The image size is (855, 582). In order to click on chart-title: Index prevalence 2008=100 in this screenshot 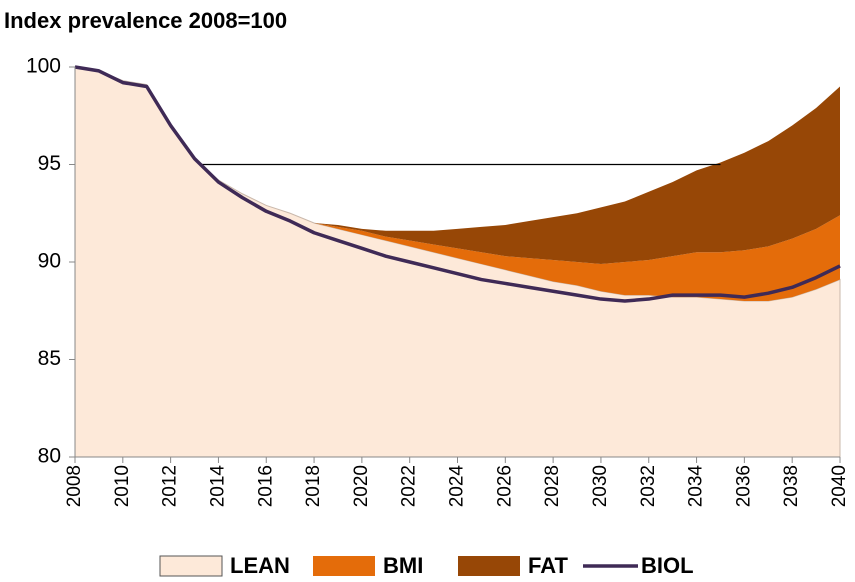, I will do `click(145, 20)`.